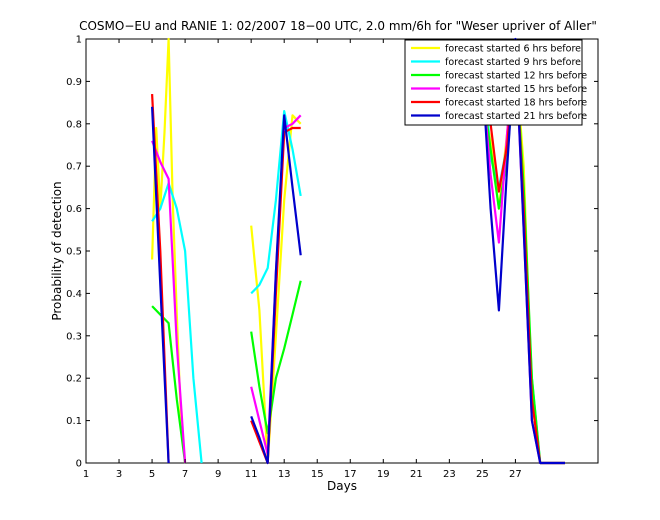  Describe the element at coordinates (513, 62) in the screenshot. I see `legend-label: forecast started 9 hrs before` at that location.